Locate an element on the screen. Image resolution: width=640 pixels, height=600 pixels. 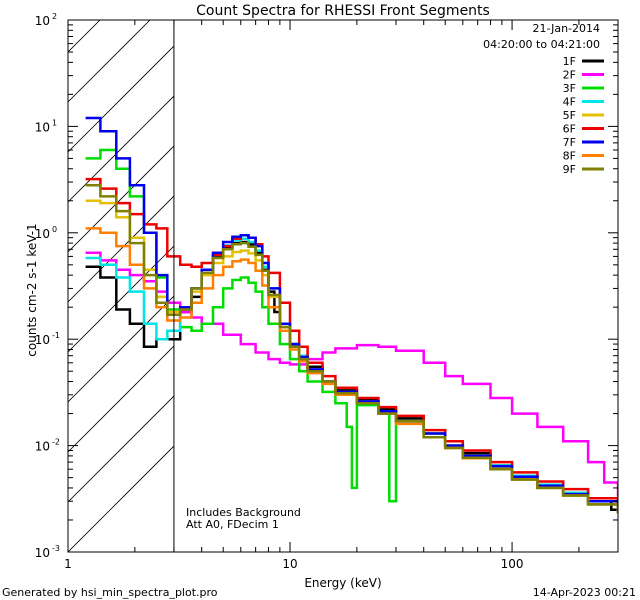
annotation-attenuator: Att A0, FDecim 1 is located at coordinates (232, 524).